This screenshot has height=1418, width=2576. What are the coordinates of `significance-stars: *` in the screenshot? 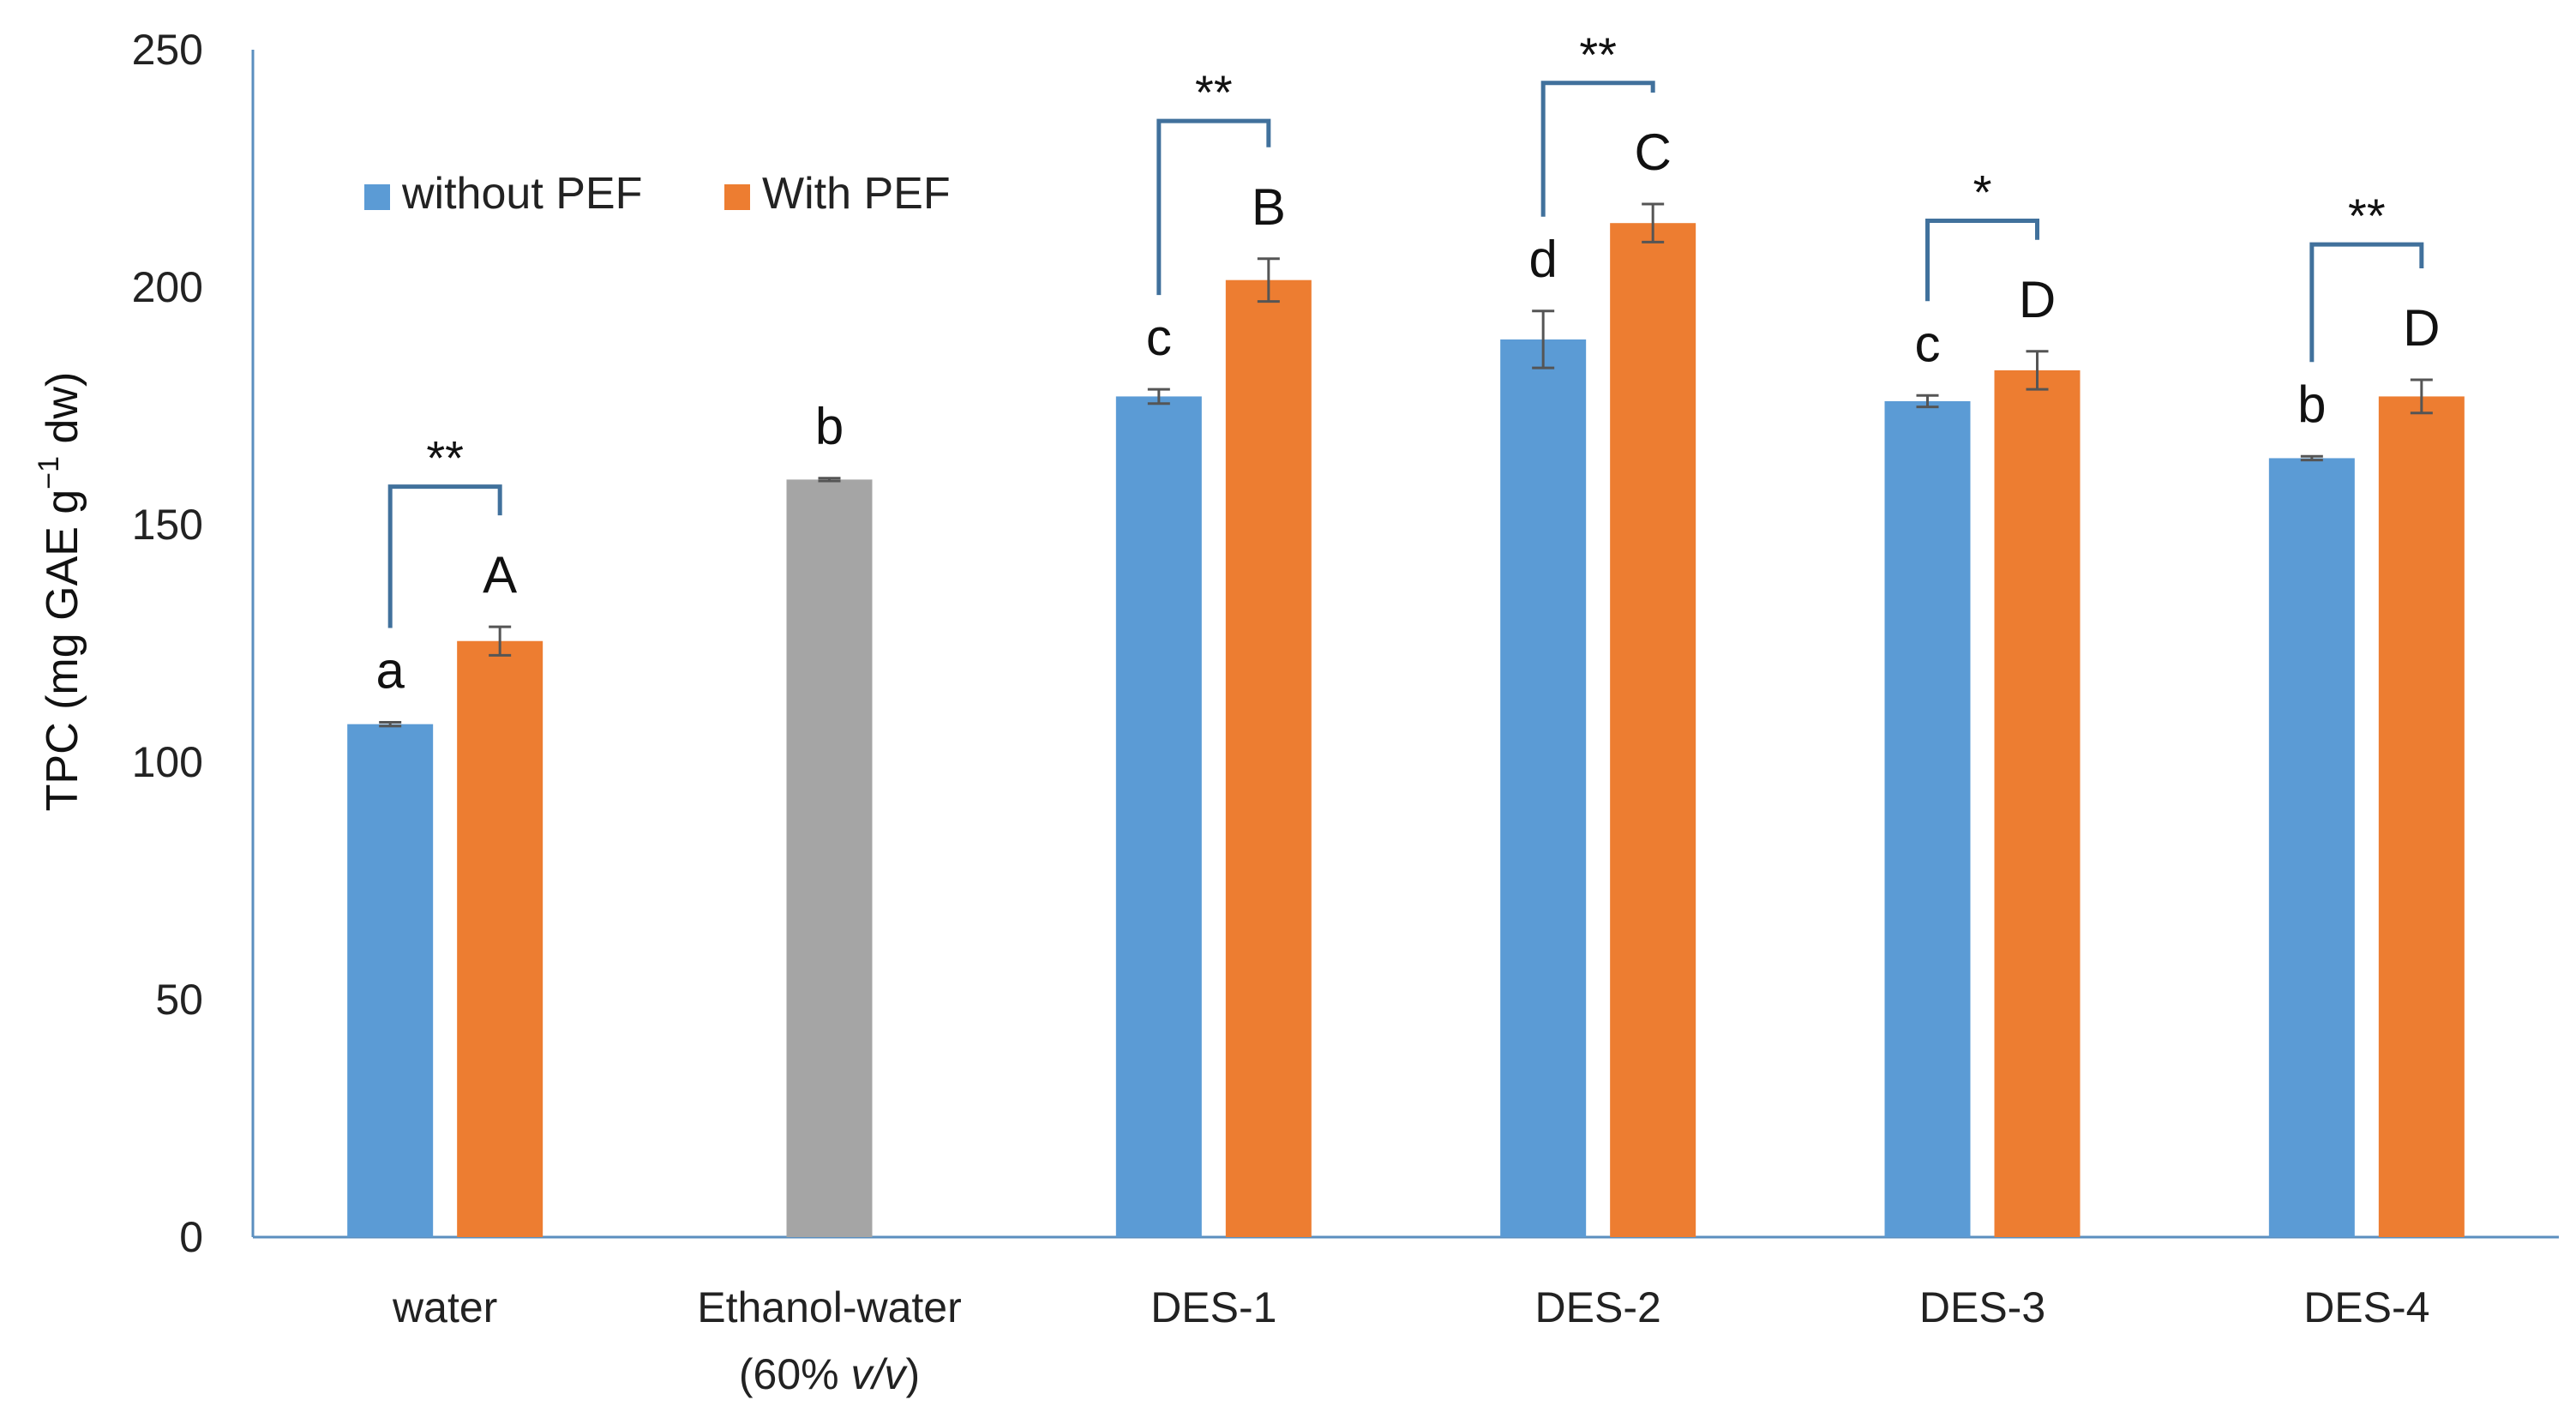 It's located at (1982, 192).